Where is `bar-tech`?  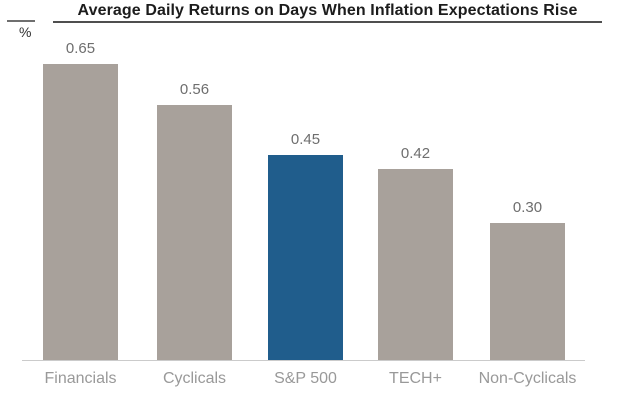
bar-tech is located at coordinates (415, 264).